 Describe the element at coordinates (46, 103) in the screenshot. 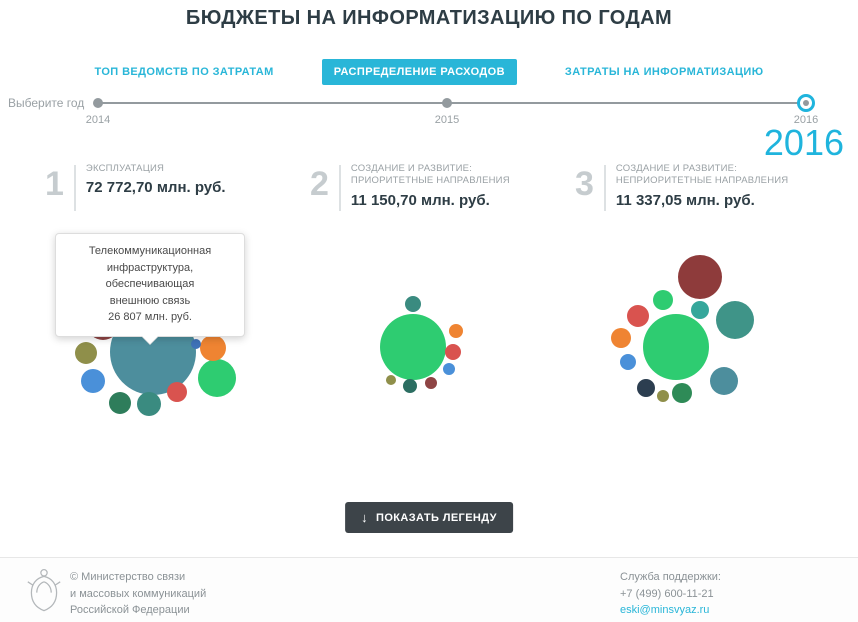

I see `year-slider-label: Выберите год` at that location.